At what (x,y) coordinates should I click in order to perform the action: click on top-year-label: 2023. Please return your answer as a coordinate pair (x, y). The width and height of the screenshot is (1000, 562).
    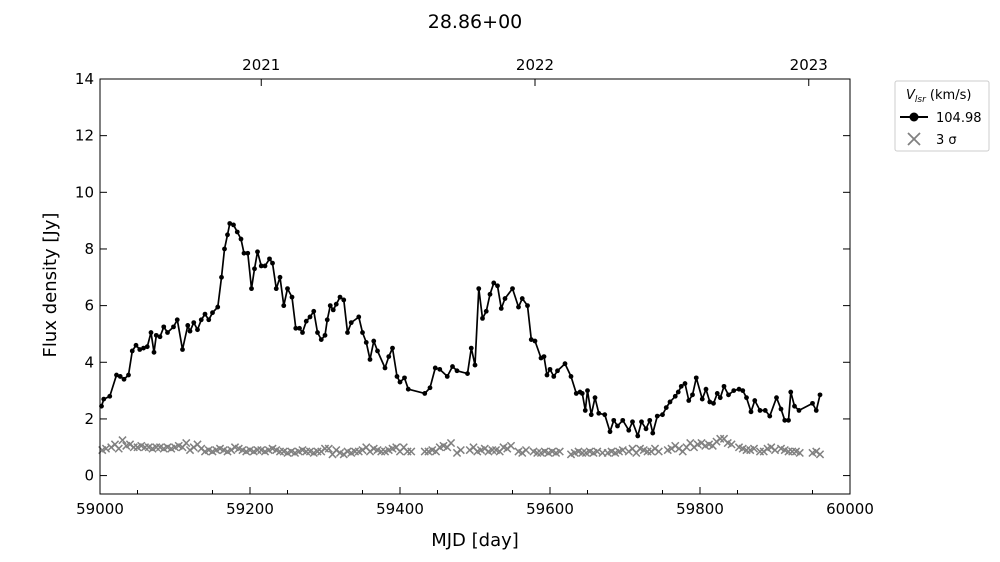
    Looking at the image, I should click on (809, 65).